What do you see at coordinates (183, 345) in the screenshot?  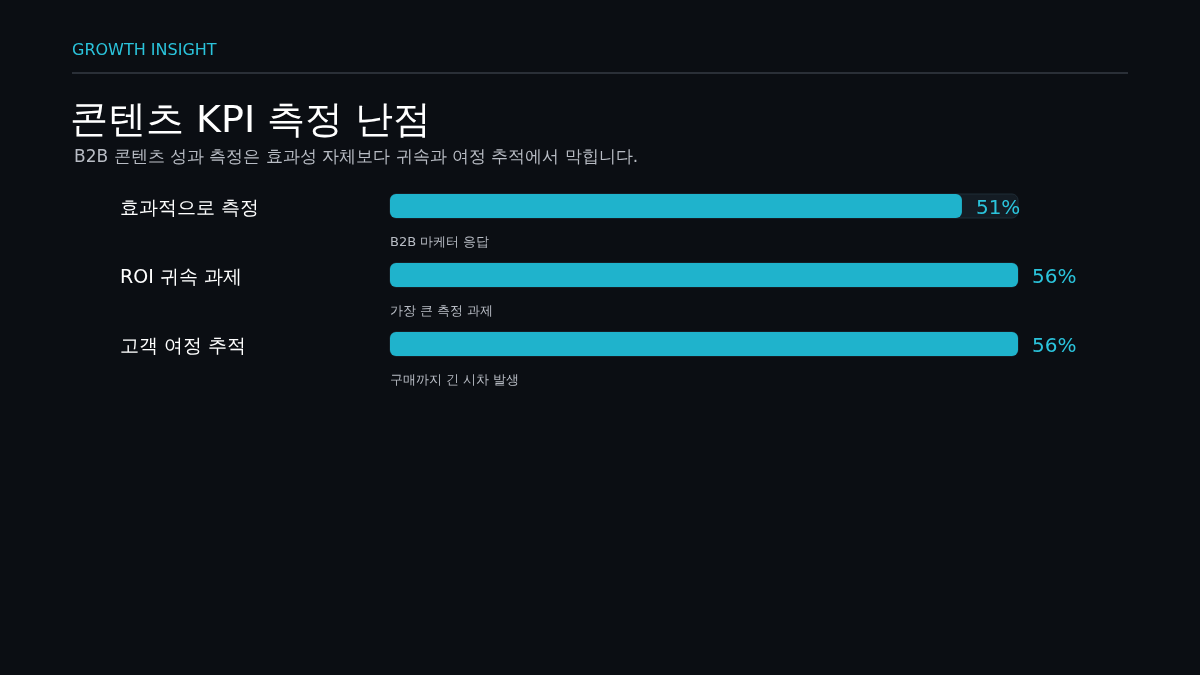 I see `y-tick-label: 고객 여정 추적` at bounding box center [183, 345].